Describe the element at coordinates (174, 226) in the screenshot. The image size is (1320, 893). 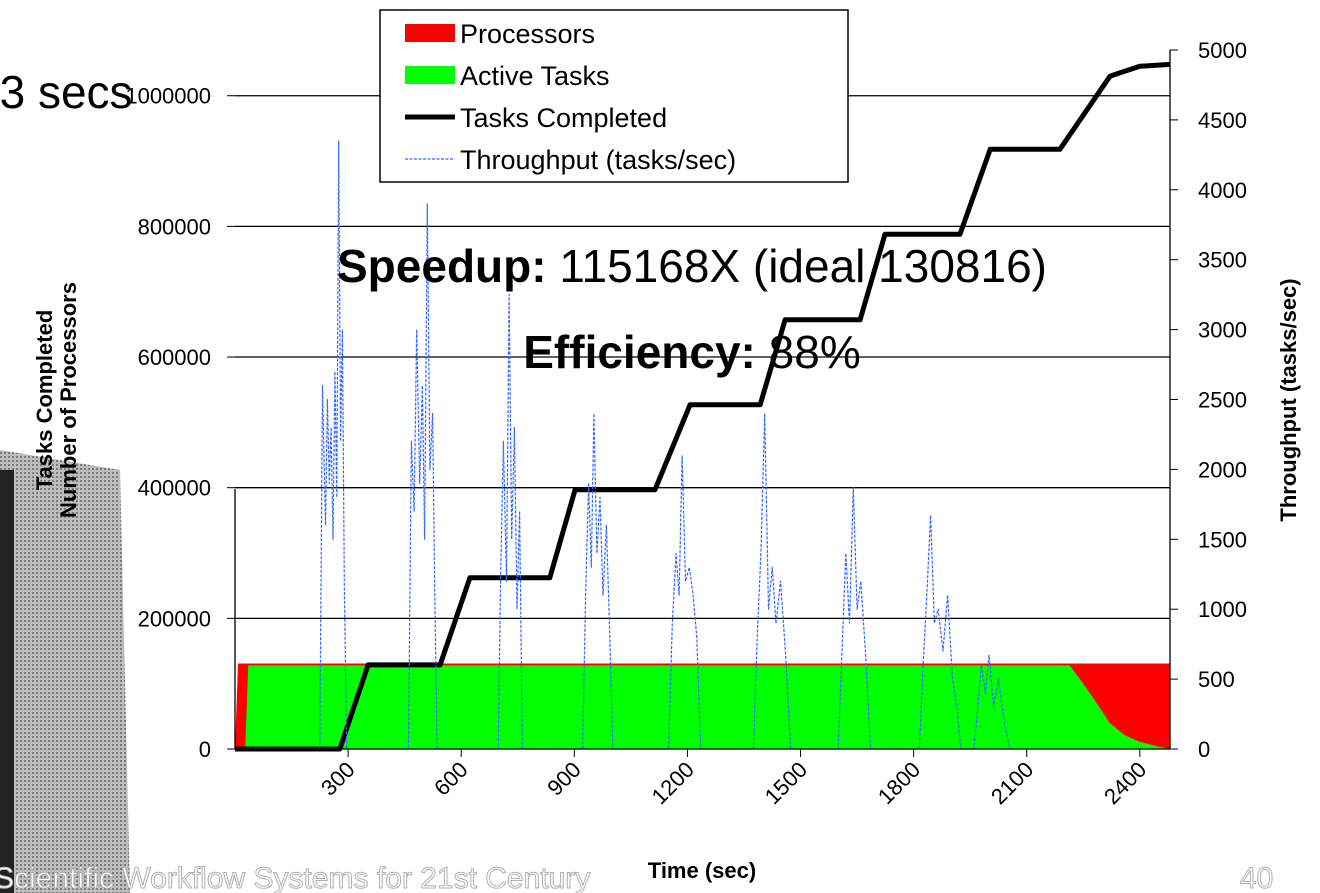
I see `y-tick-label: 800000` at that location.